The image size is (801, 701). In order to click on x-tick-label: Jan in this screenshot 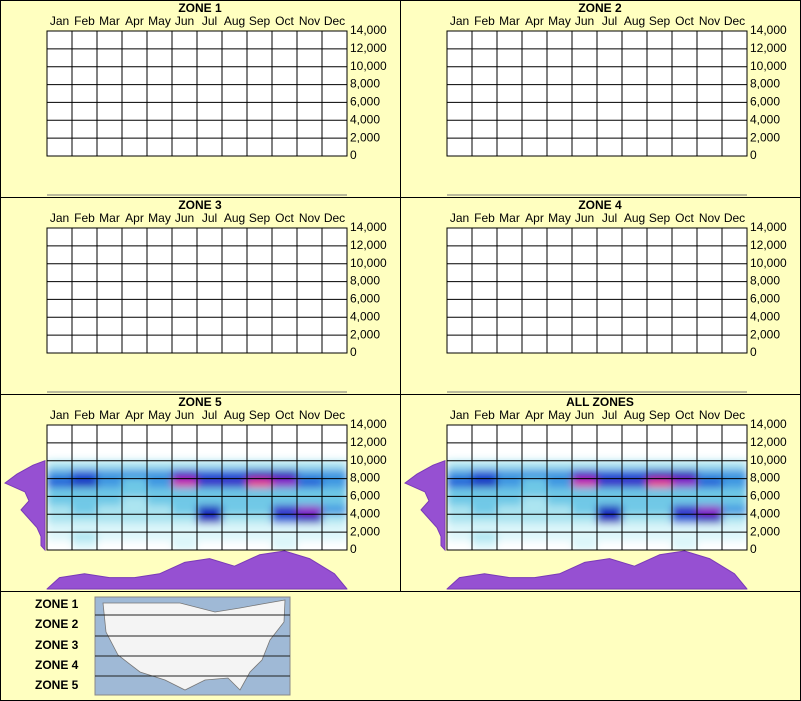, I will do `click(59, 415)`.